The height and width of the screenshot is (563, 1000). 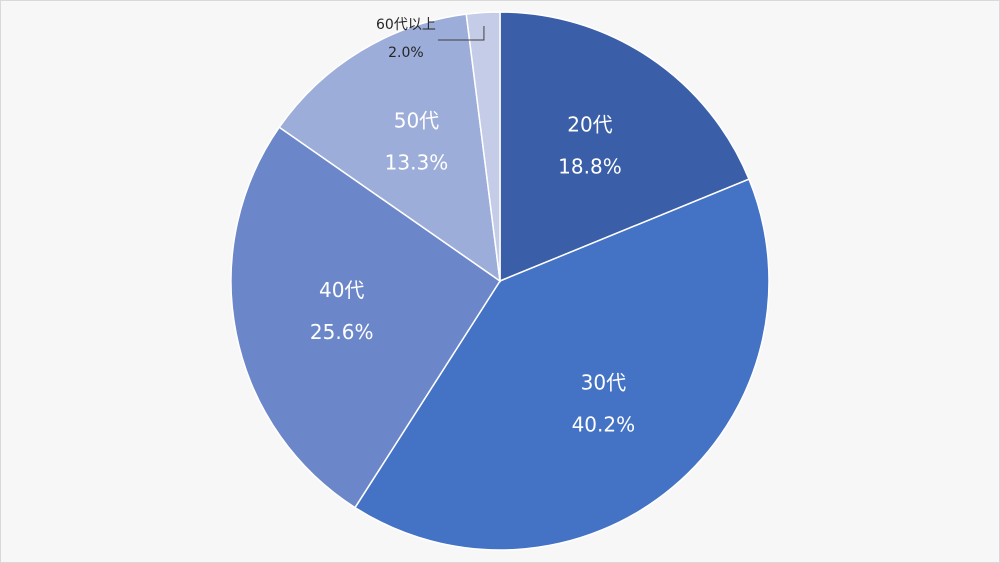 I want to click on slice-value-label: 13.3%, so click(x=417, y=162).